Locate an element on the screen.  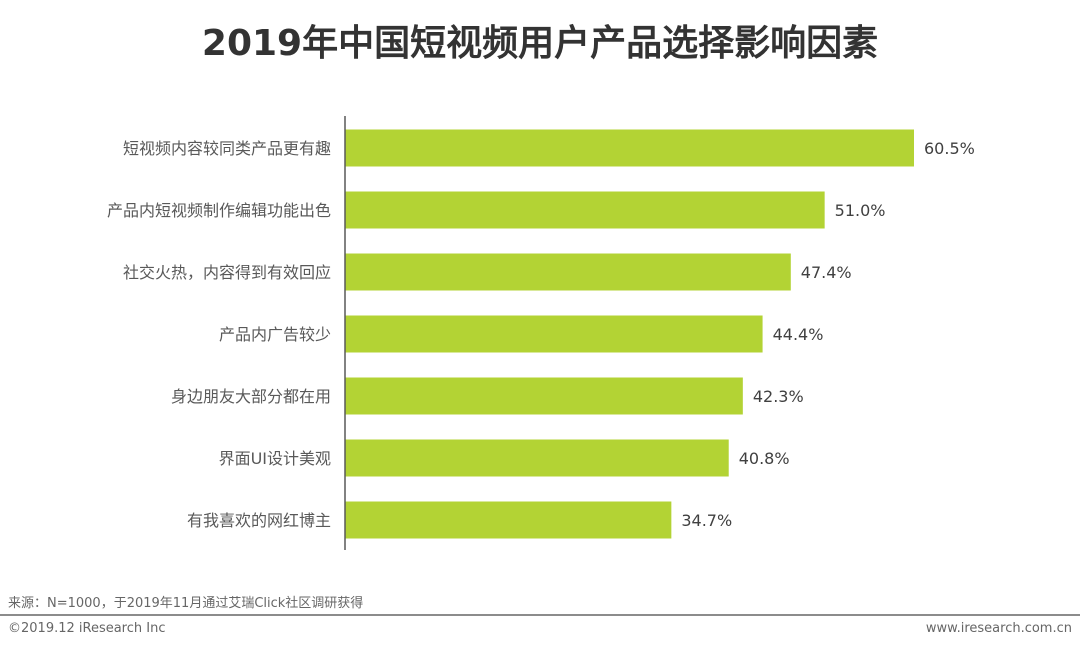
category-label: 社交火热，内容得到有效回应 is located at coordinates (227, 272).